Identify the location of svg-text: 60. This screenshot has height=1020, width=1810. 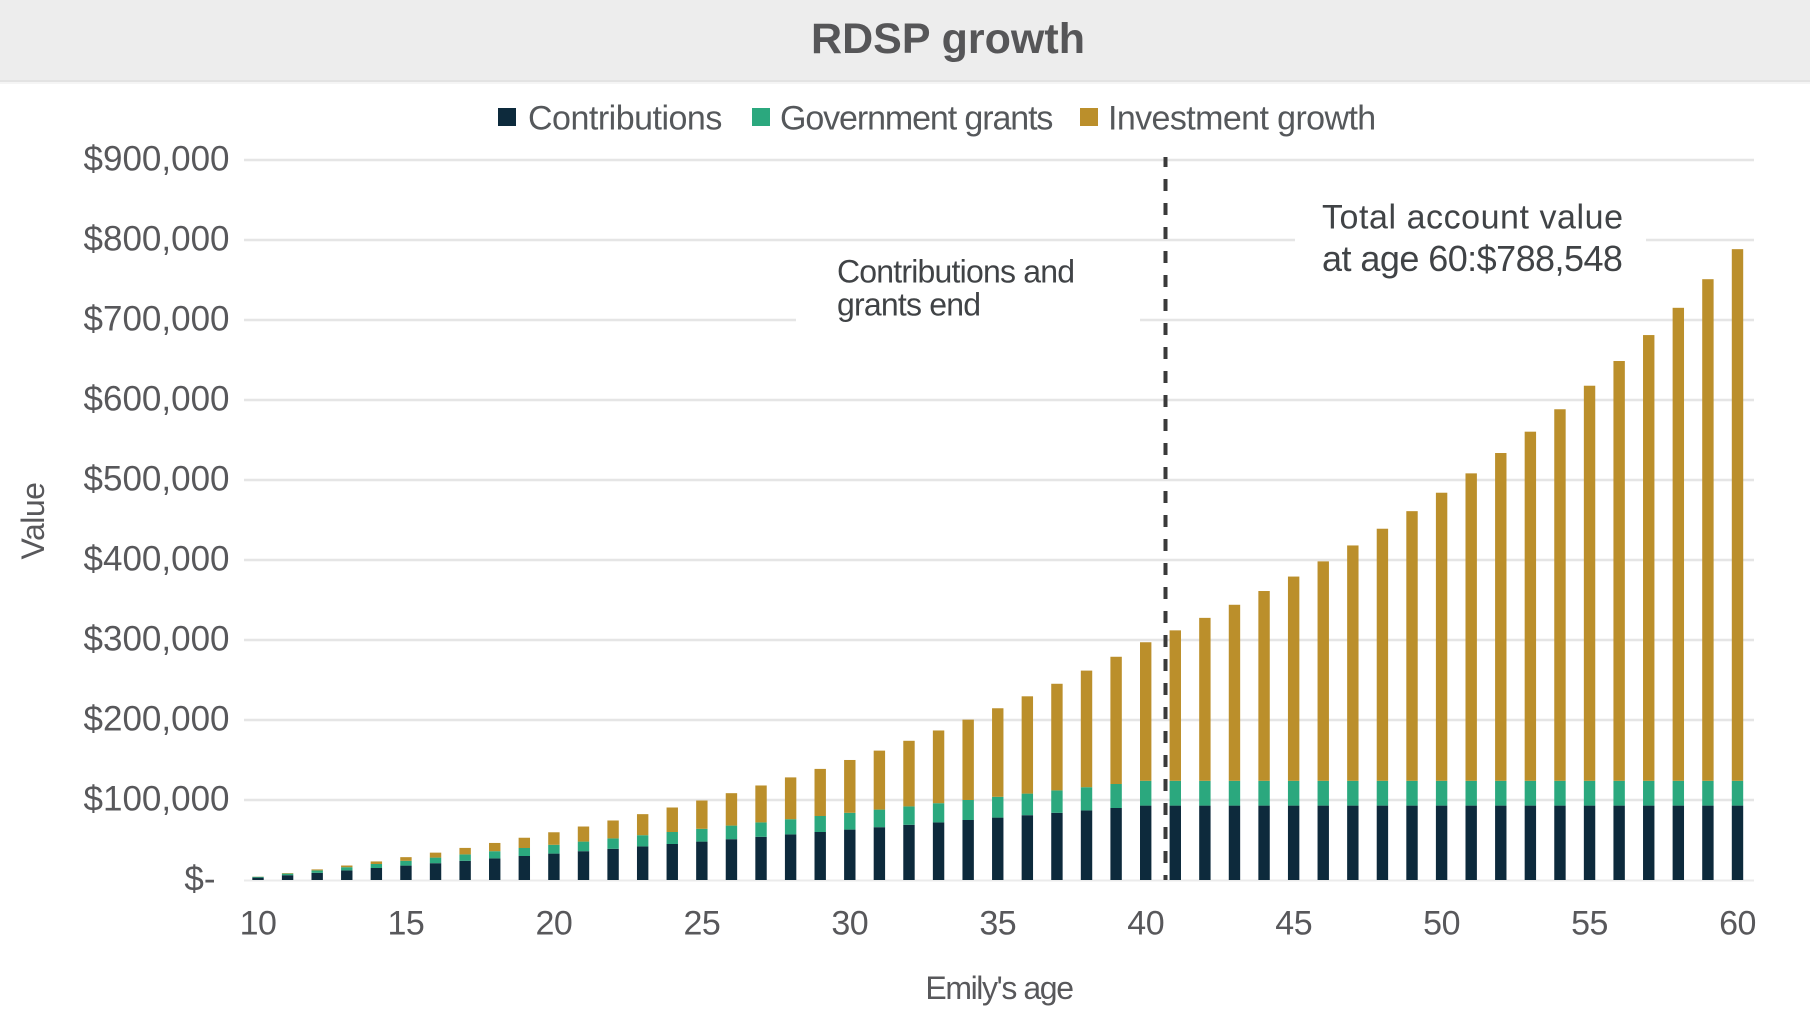
(1737, 924).